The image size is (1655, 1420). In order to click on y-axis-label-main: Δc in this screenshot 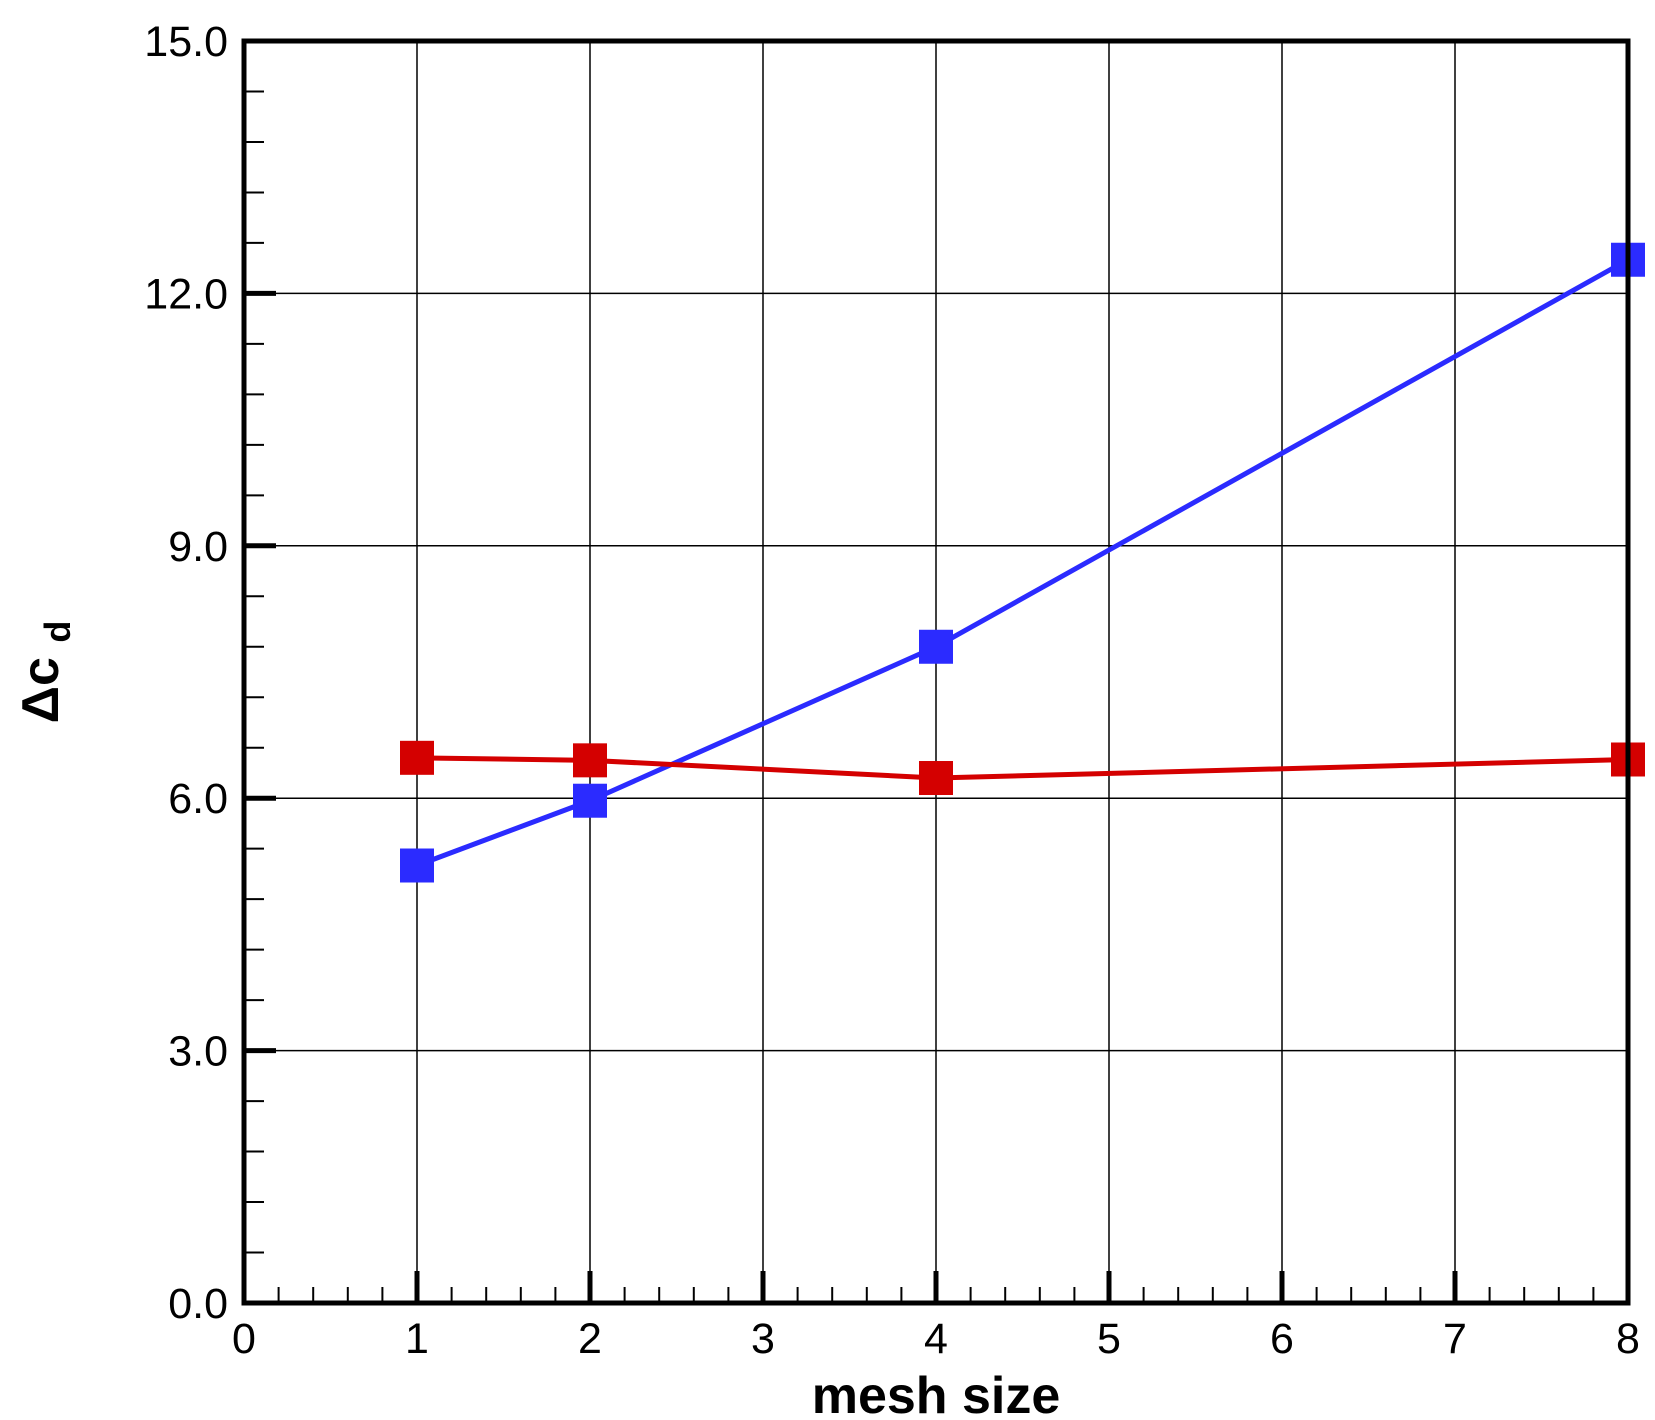, I will do `click(41, 690)`.